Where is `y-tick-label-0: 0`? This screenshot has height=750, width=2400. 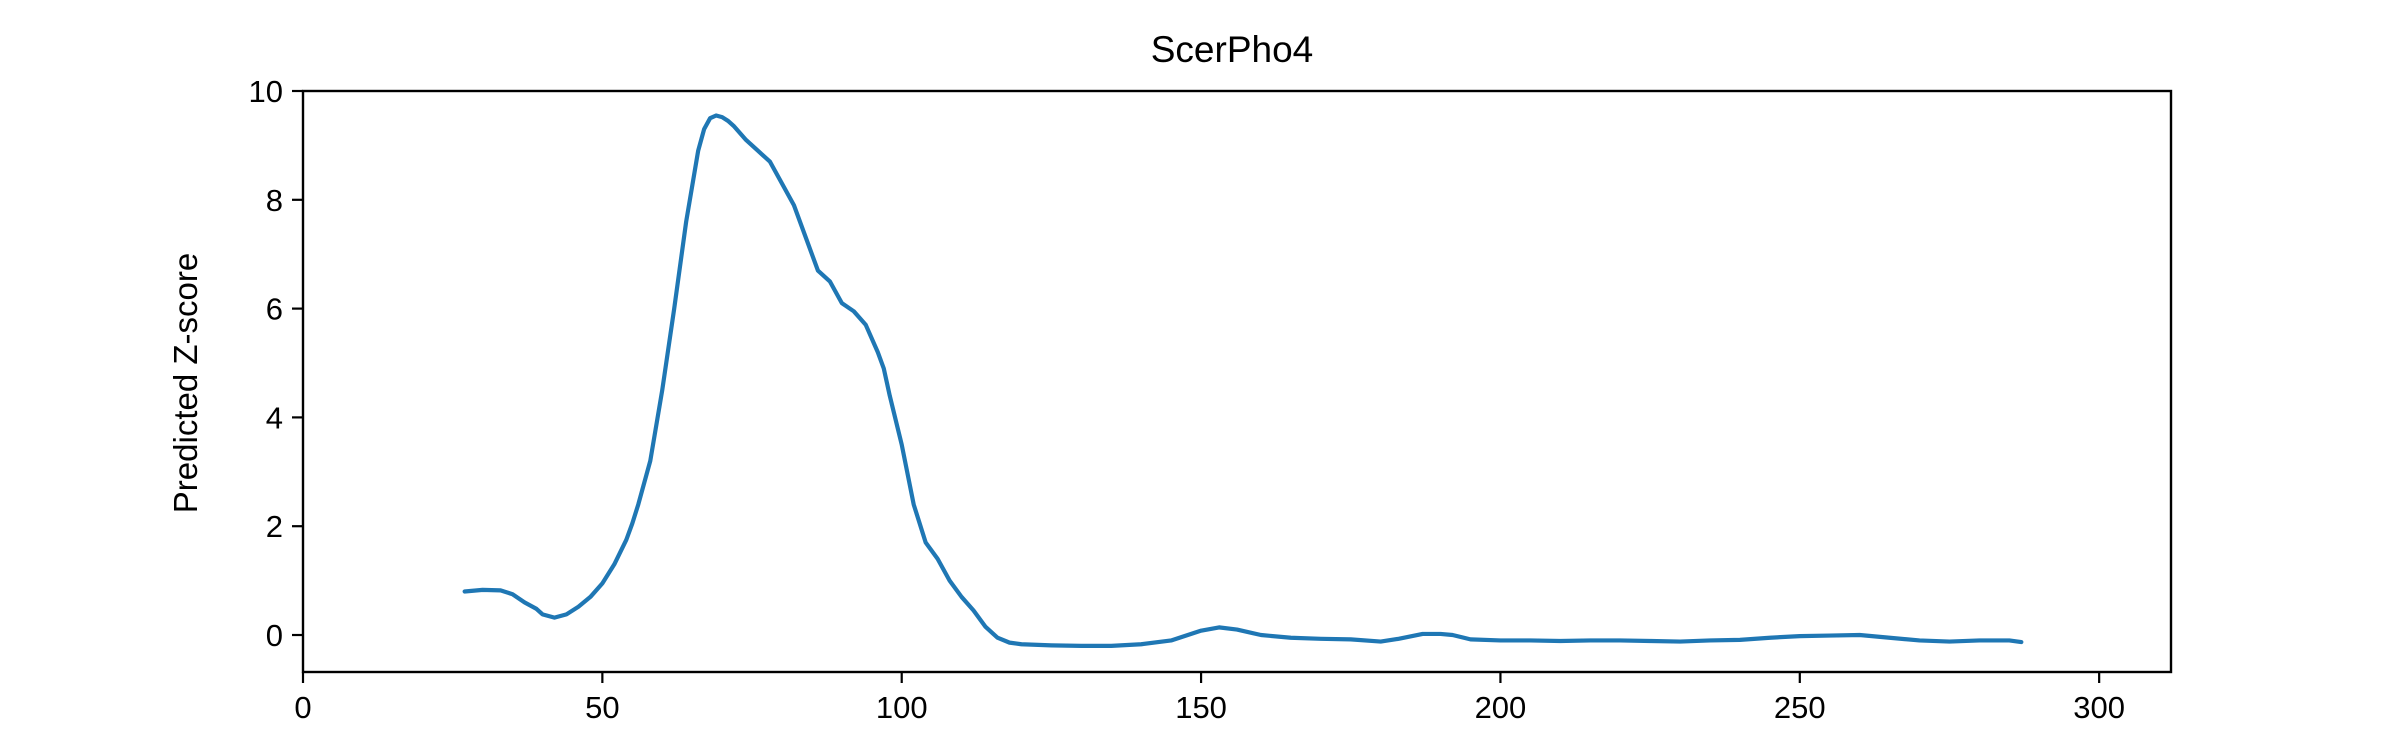 y-tick-label-0: 0 is located at coordinates (274, 635).